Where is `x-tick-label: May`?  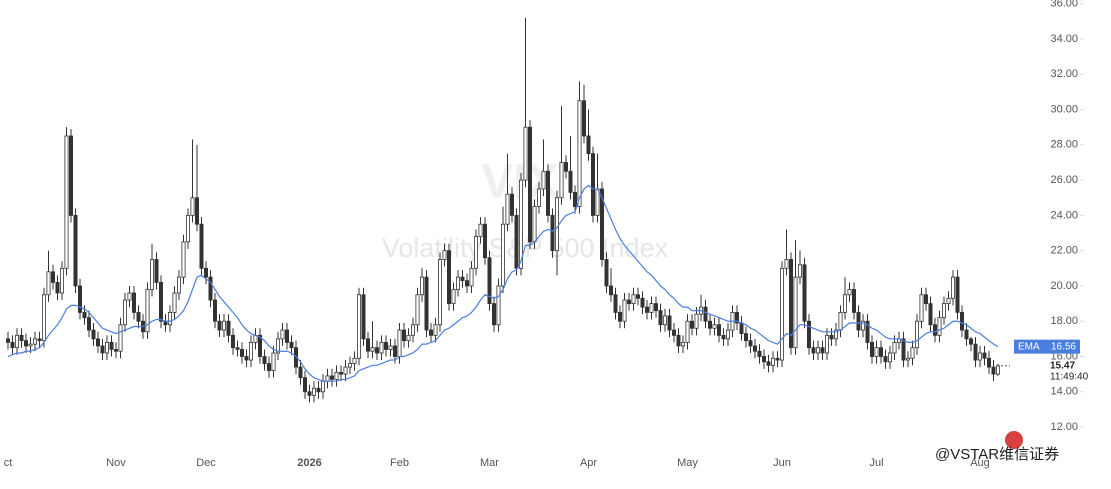 x-tick-label: May is located at coordinates (687, 463).